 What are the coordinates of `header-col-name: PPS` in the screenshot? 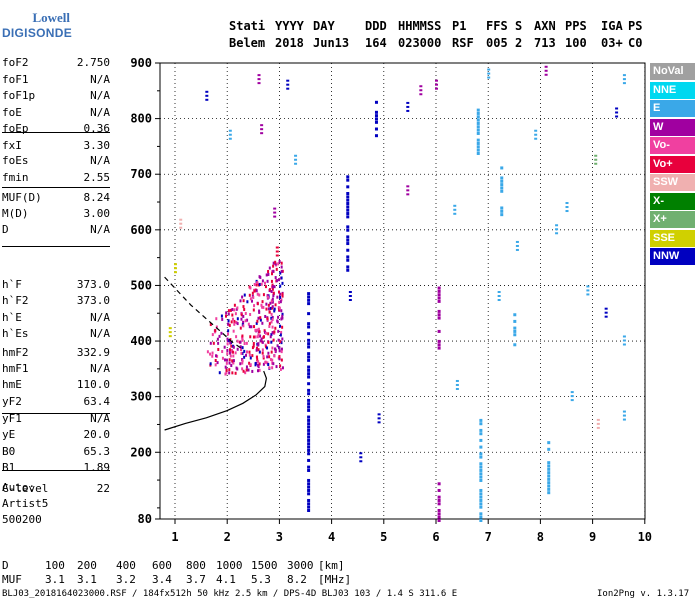 It's located at (576, 26).